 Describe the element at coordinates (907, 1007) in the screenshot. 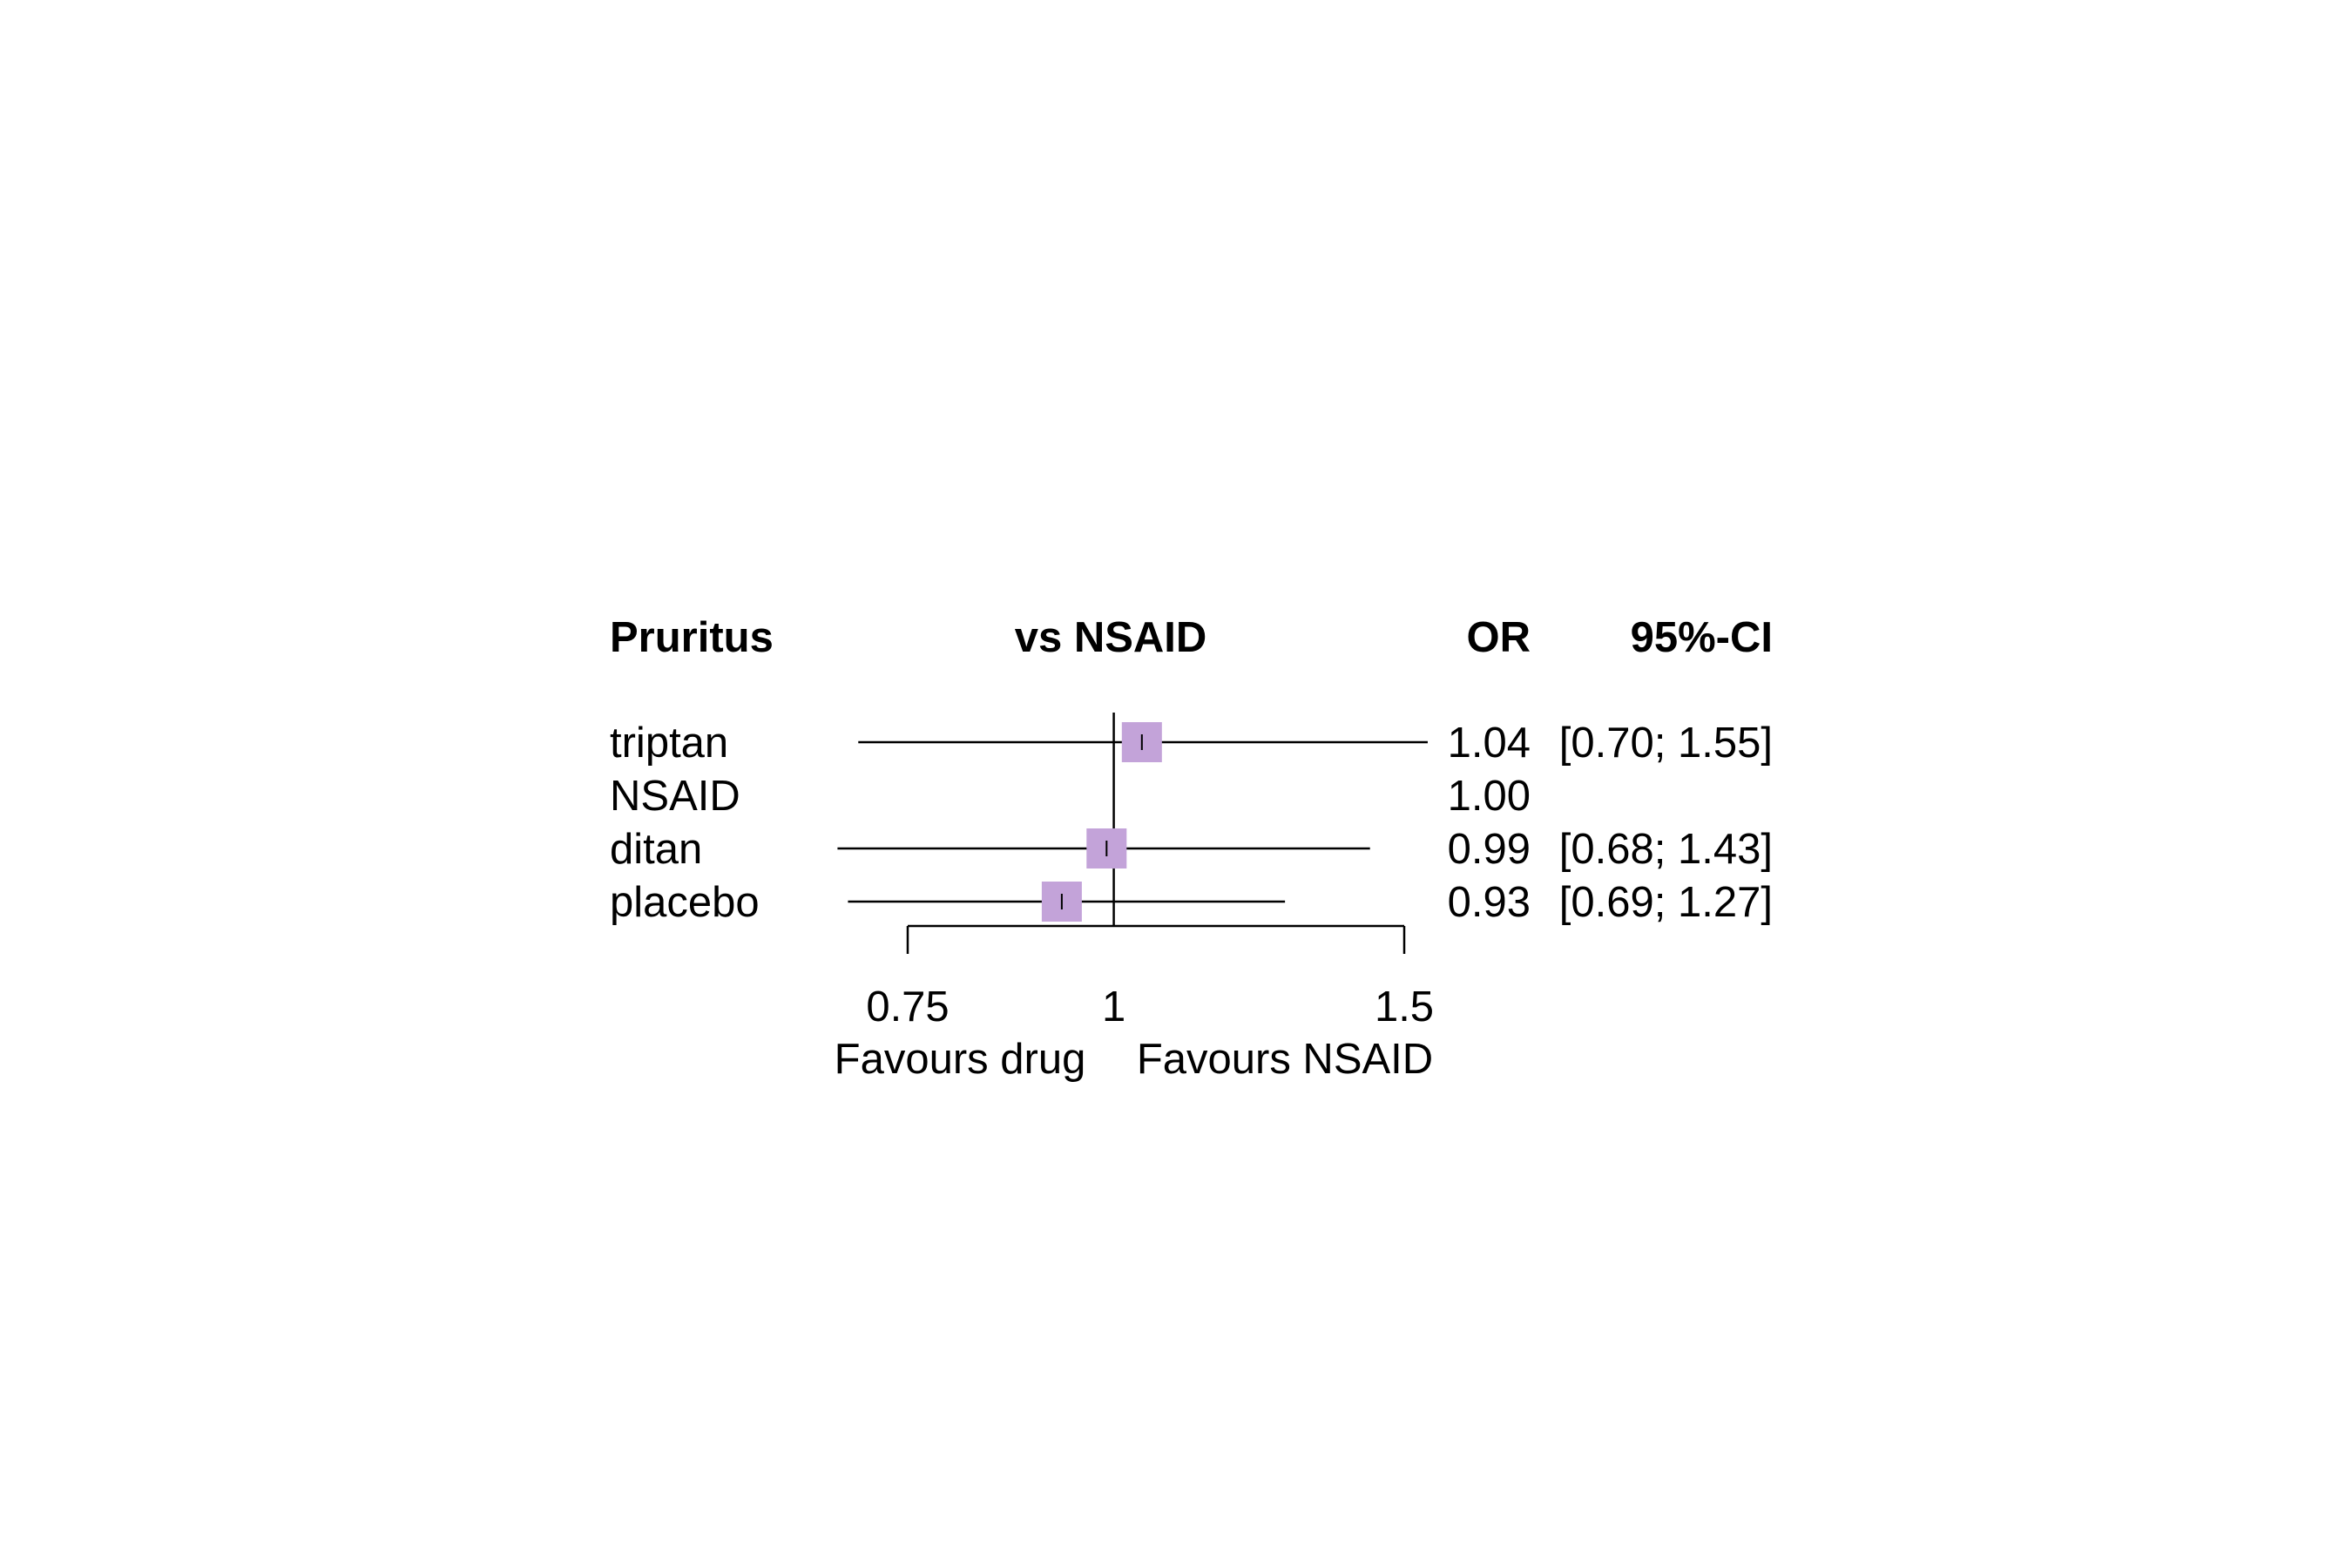

I see `x-tick-label-0.75: 0.75` at that location.